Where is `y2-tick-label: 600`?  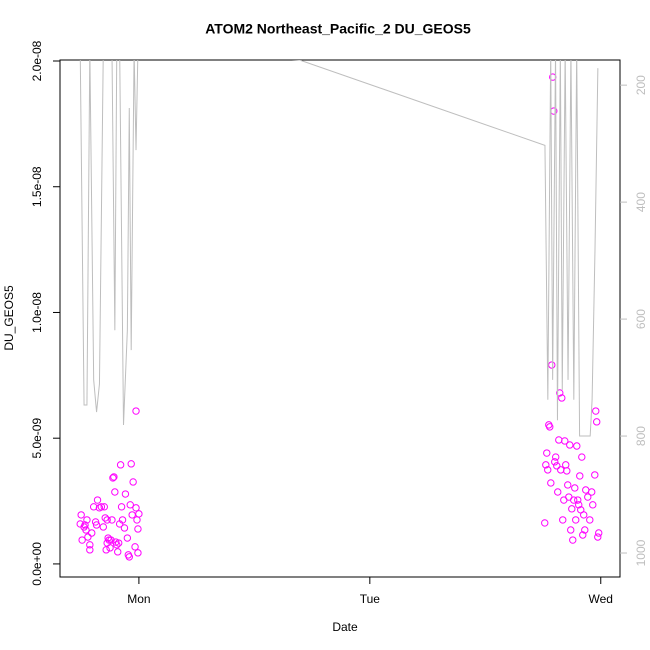 y2-tick-label: 600 is located at coordinates (641, 319).